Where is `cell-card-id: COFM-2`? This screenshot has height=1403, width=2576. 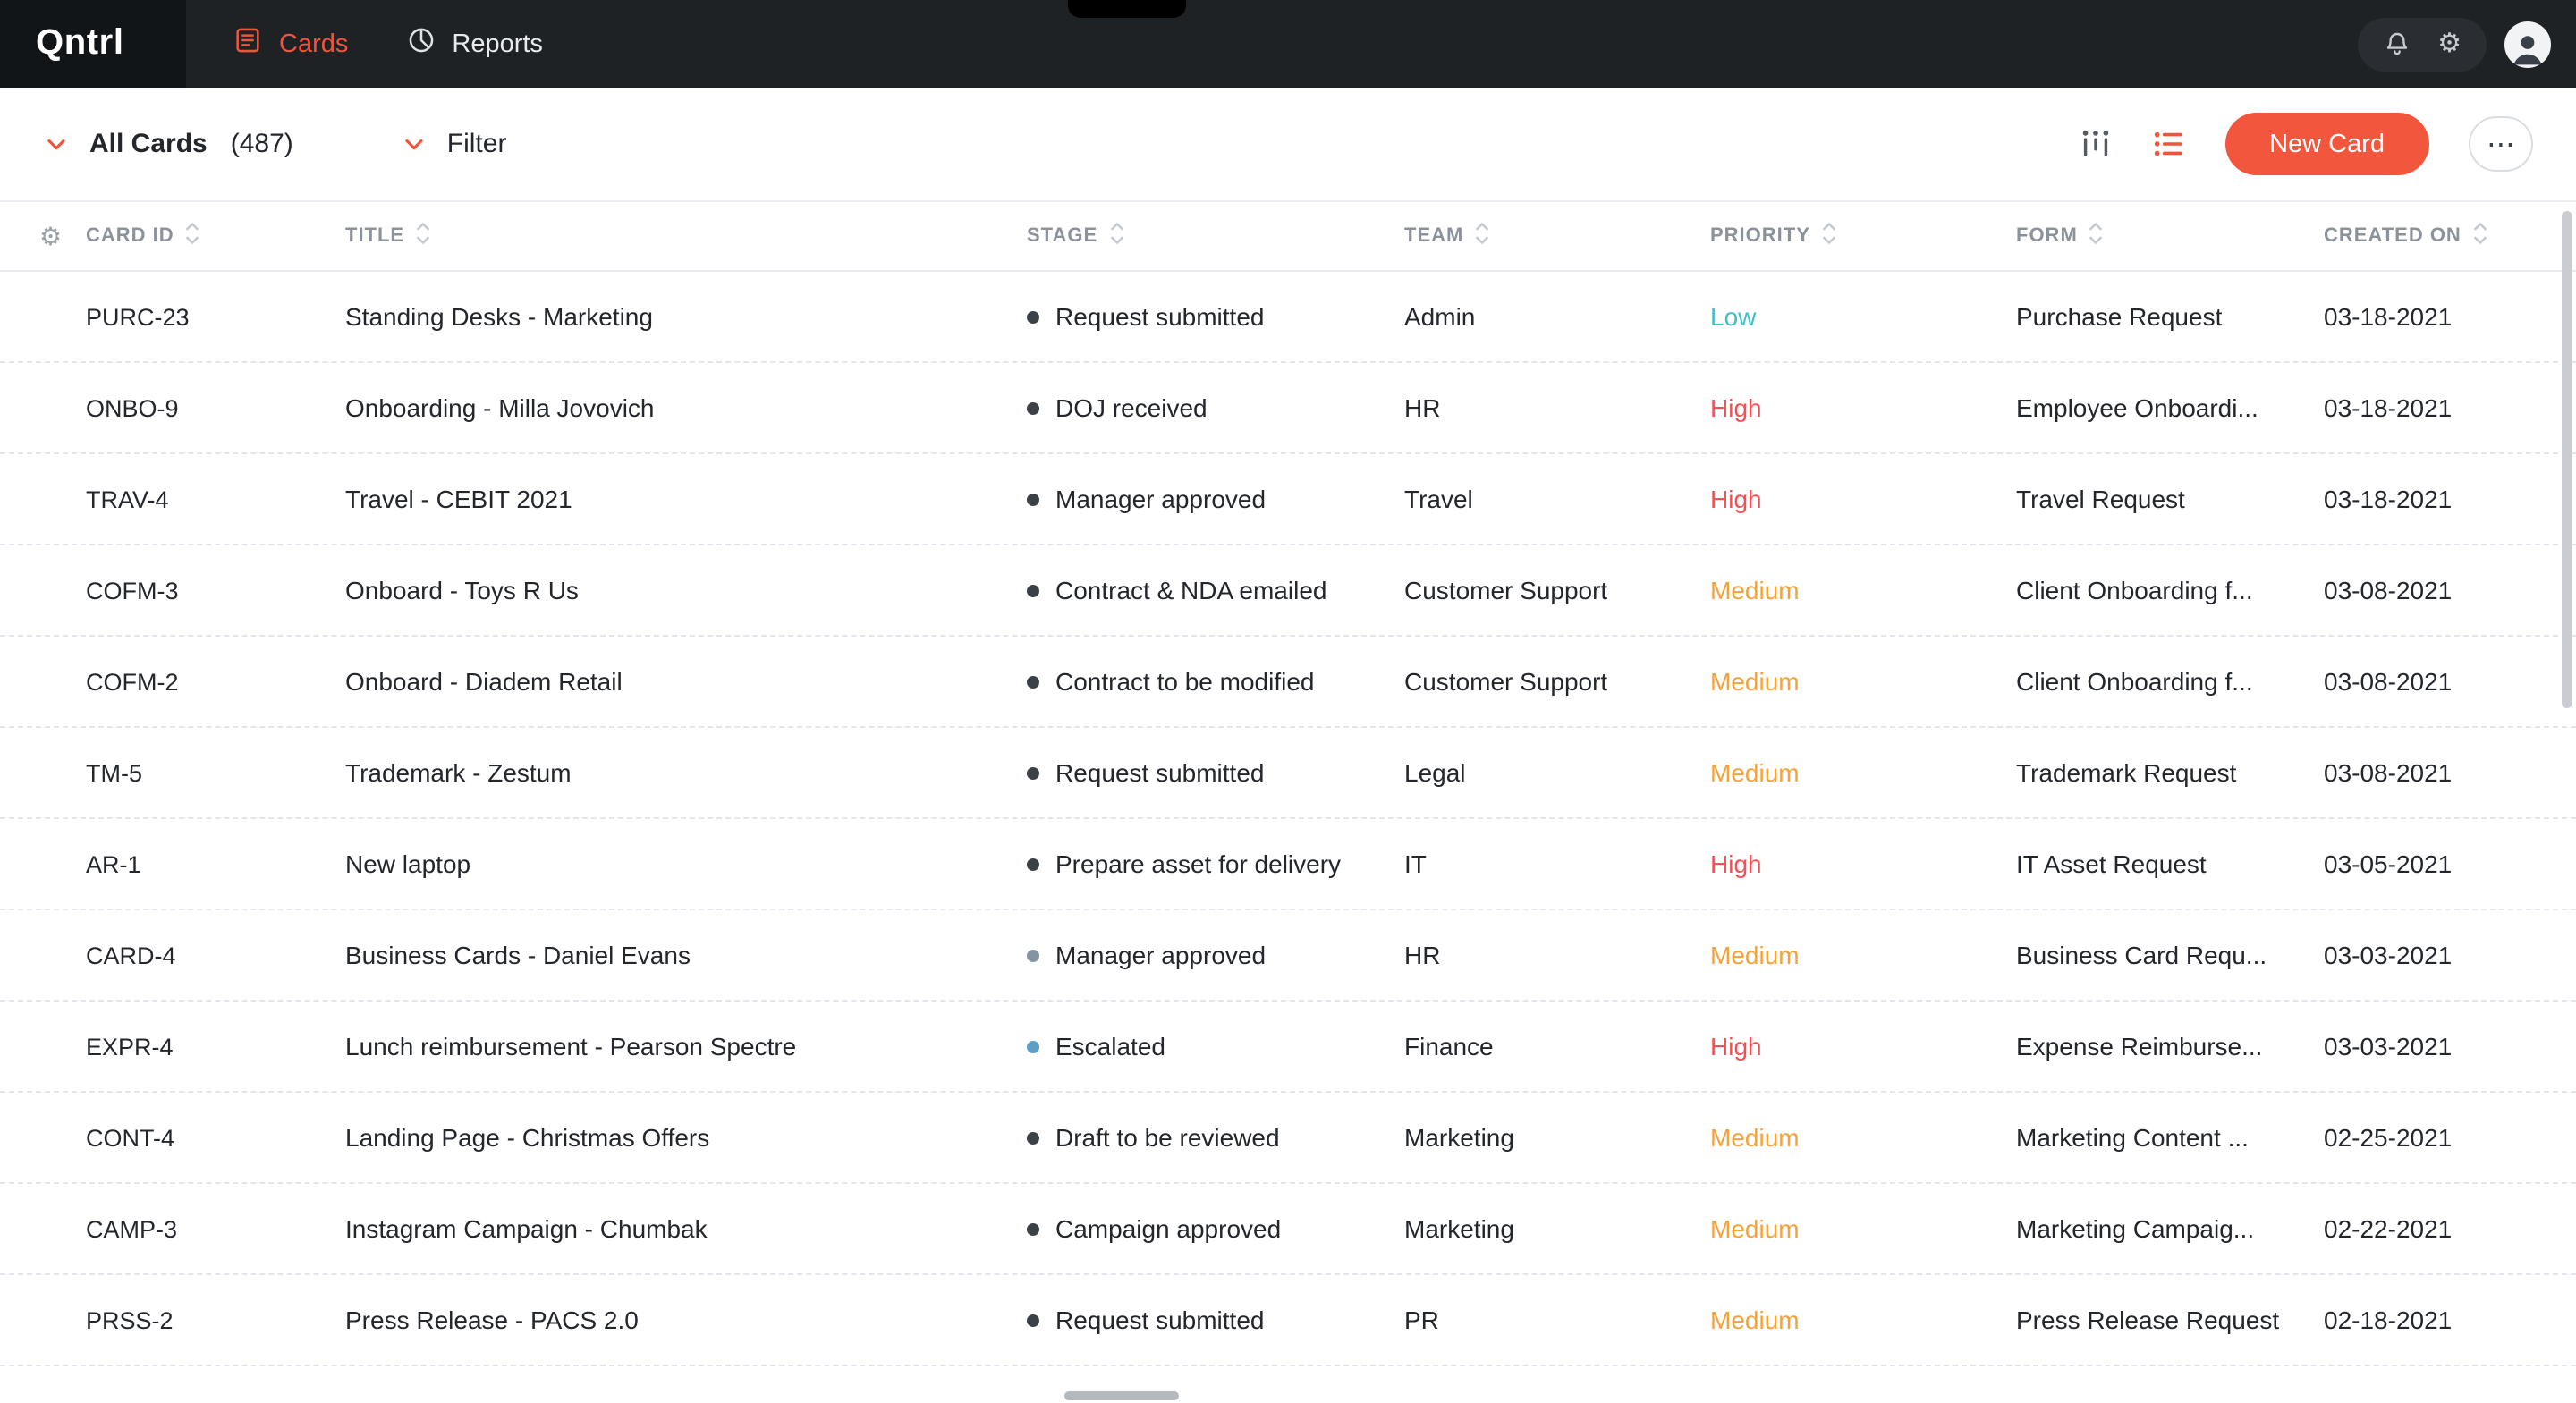
cell-card-id: COFM-2 is located at coordinates (132, 681).